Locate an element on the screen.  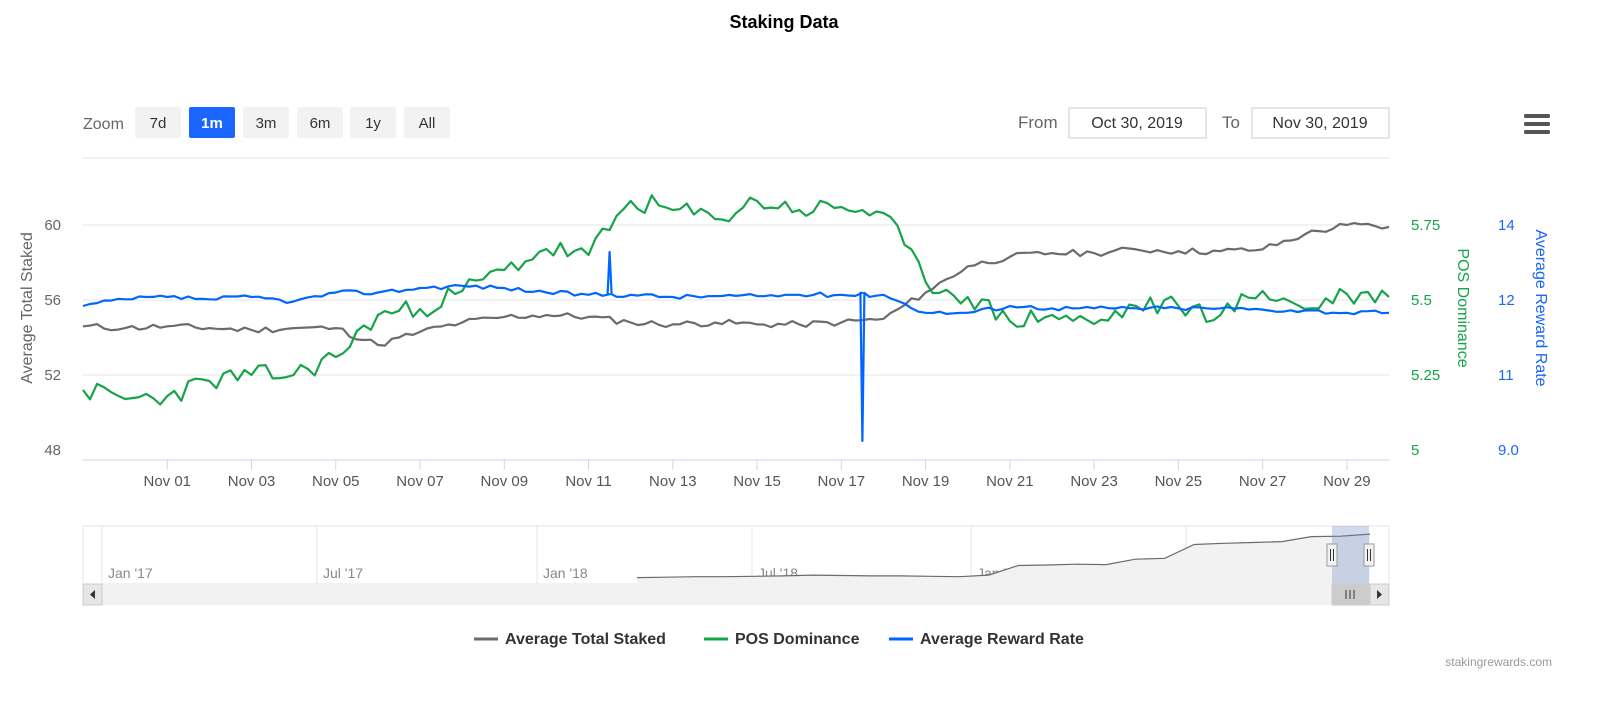
zoom-button-3m: 3m is located at coordinates (266, 122).